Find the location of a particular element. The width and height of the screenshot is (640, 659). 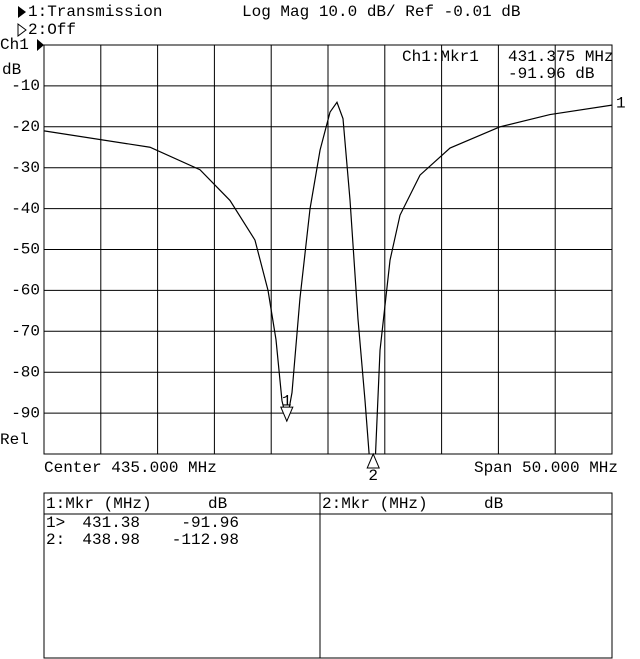

y-tick-label: -70 is located at coordinates (25, 332).